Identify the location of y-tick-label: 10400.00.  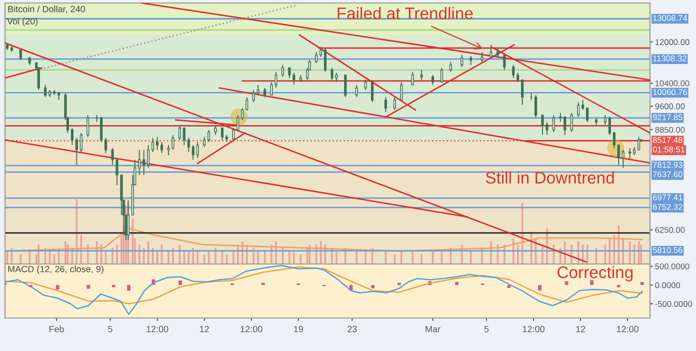
(672, 83).